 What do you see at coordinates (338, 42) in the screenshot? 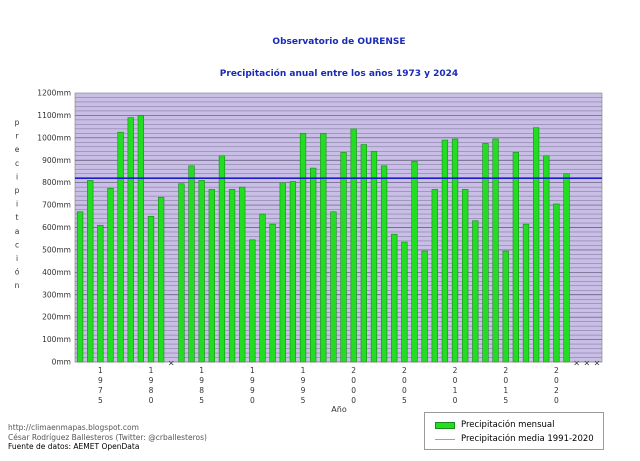
I see `chart-title: Observatorio de OURENSE` at bounding box center [338, 42].